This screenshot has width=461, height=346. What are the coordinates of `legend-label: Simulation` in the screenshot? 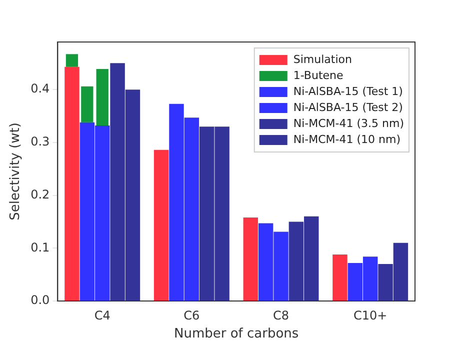 It's located at (322, 59).